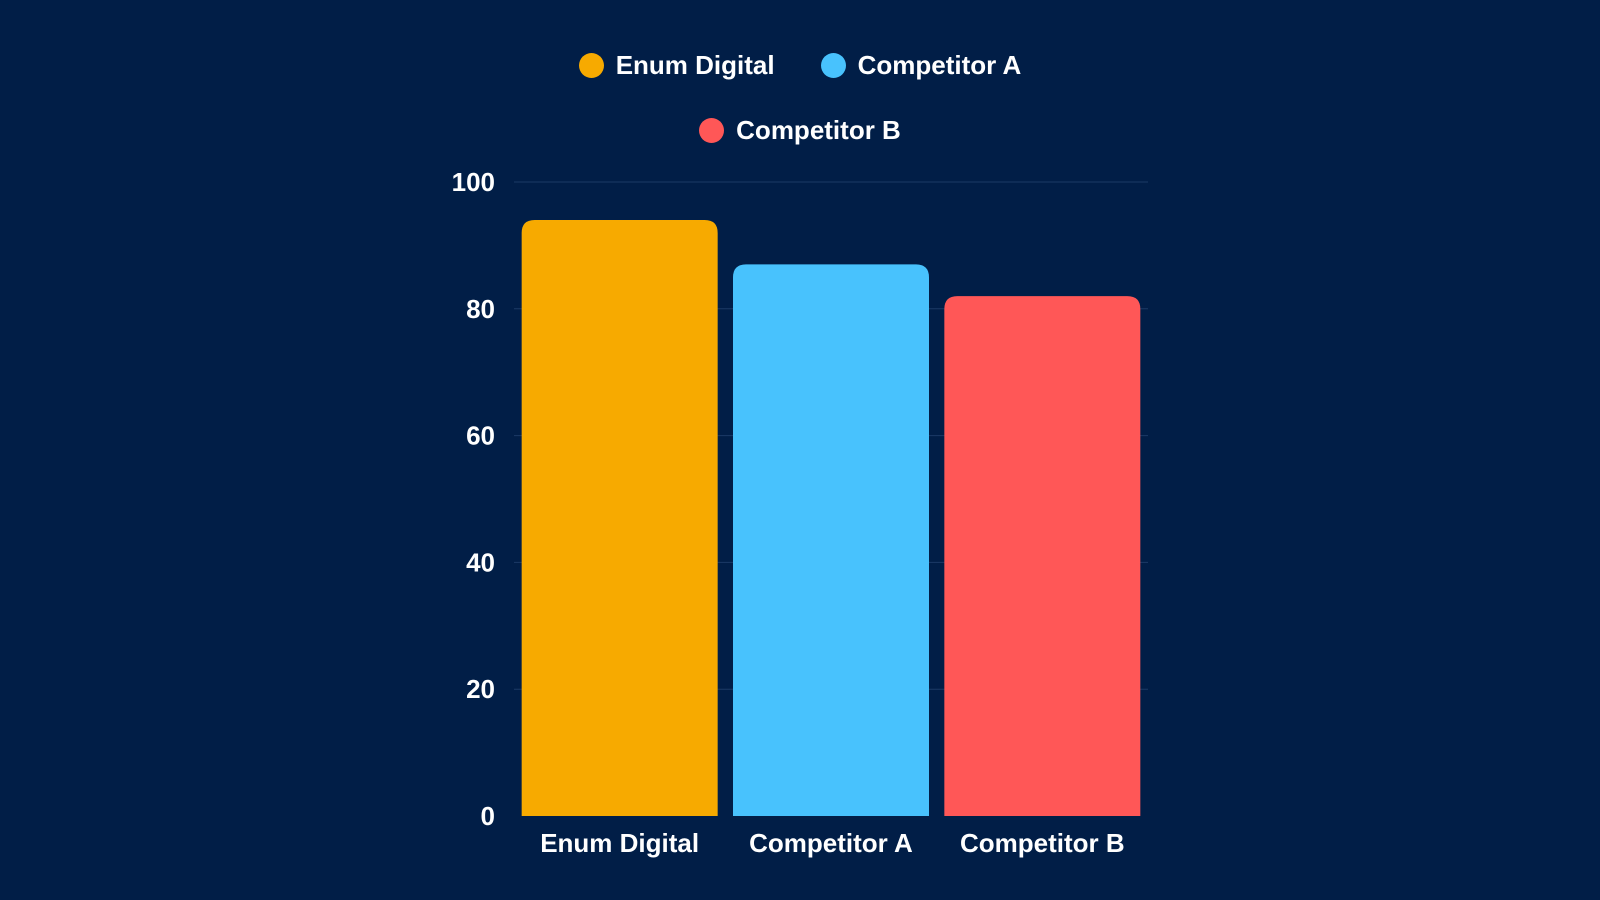  I want to click on legend-row-1: Enum Digital Competitor A, so click(800, 65).